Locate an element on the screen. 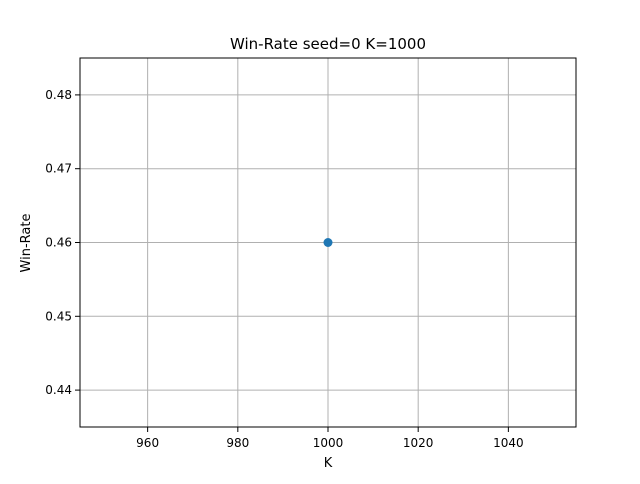  x-tick-label: 1000 is located at coordinates (328, 443).